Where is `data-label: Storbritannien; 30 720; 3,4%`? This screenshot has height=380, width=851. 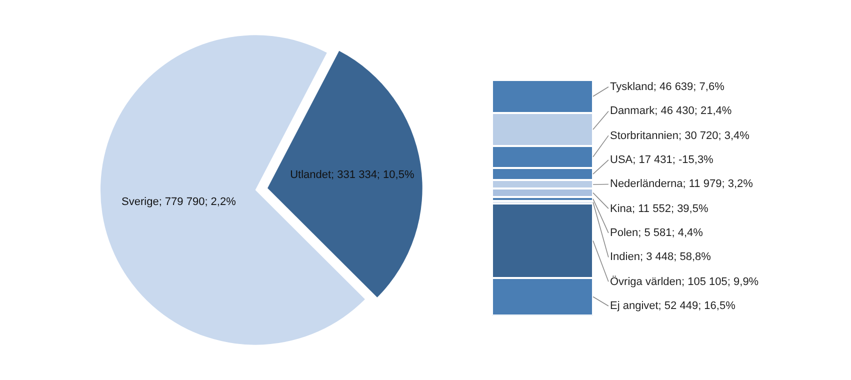 data-label: Storbritannien; 30 720; 3,4% is located at coordinates (680, 136).